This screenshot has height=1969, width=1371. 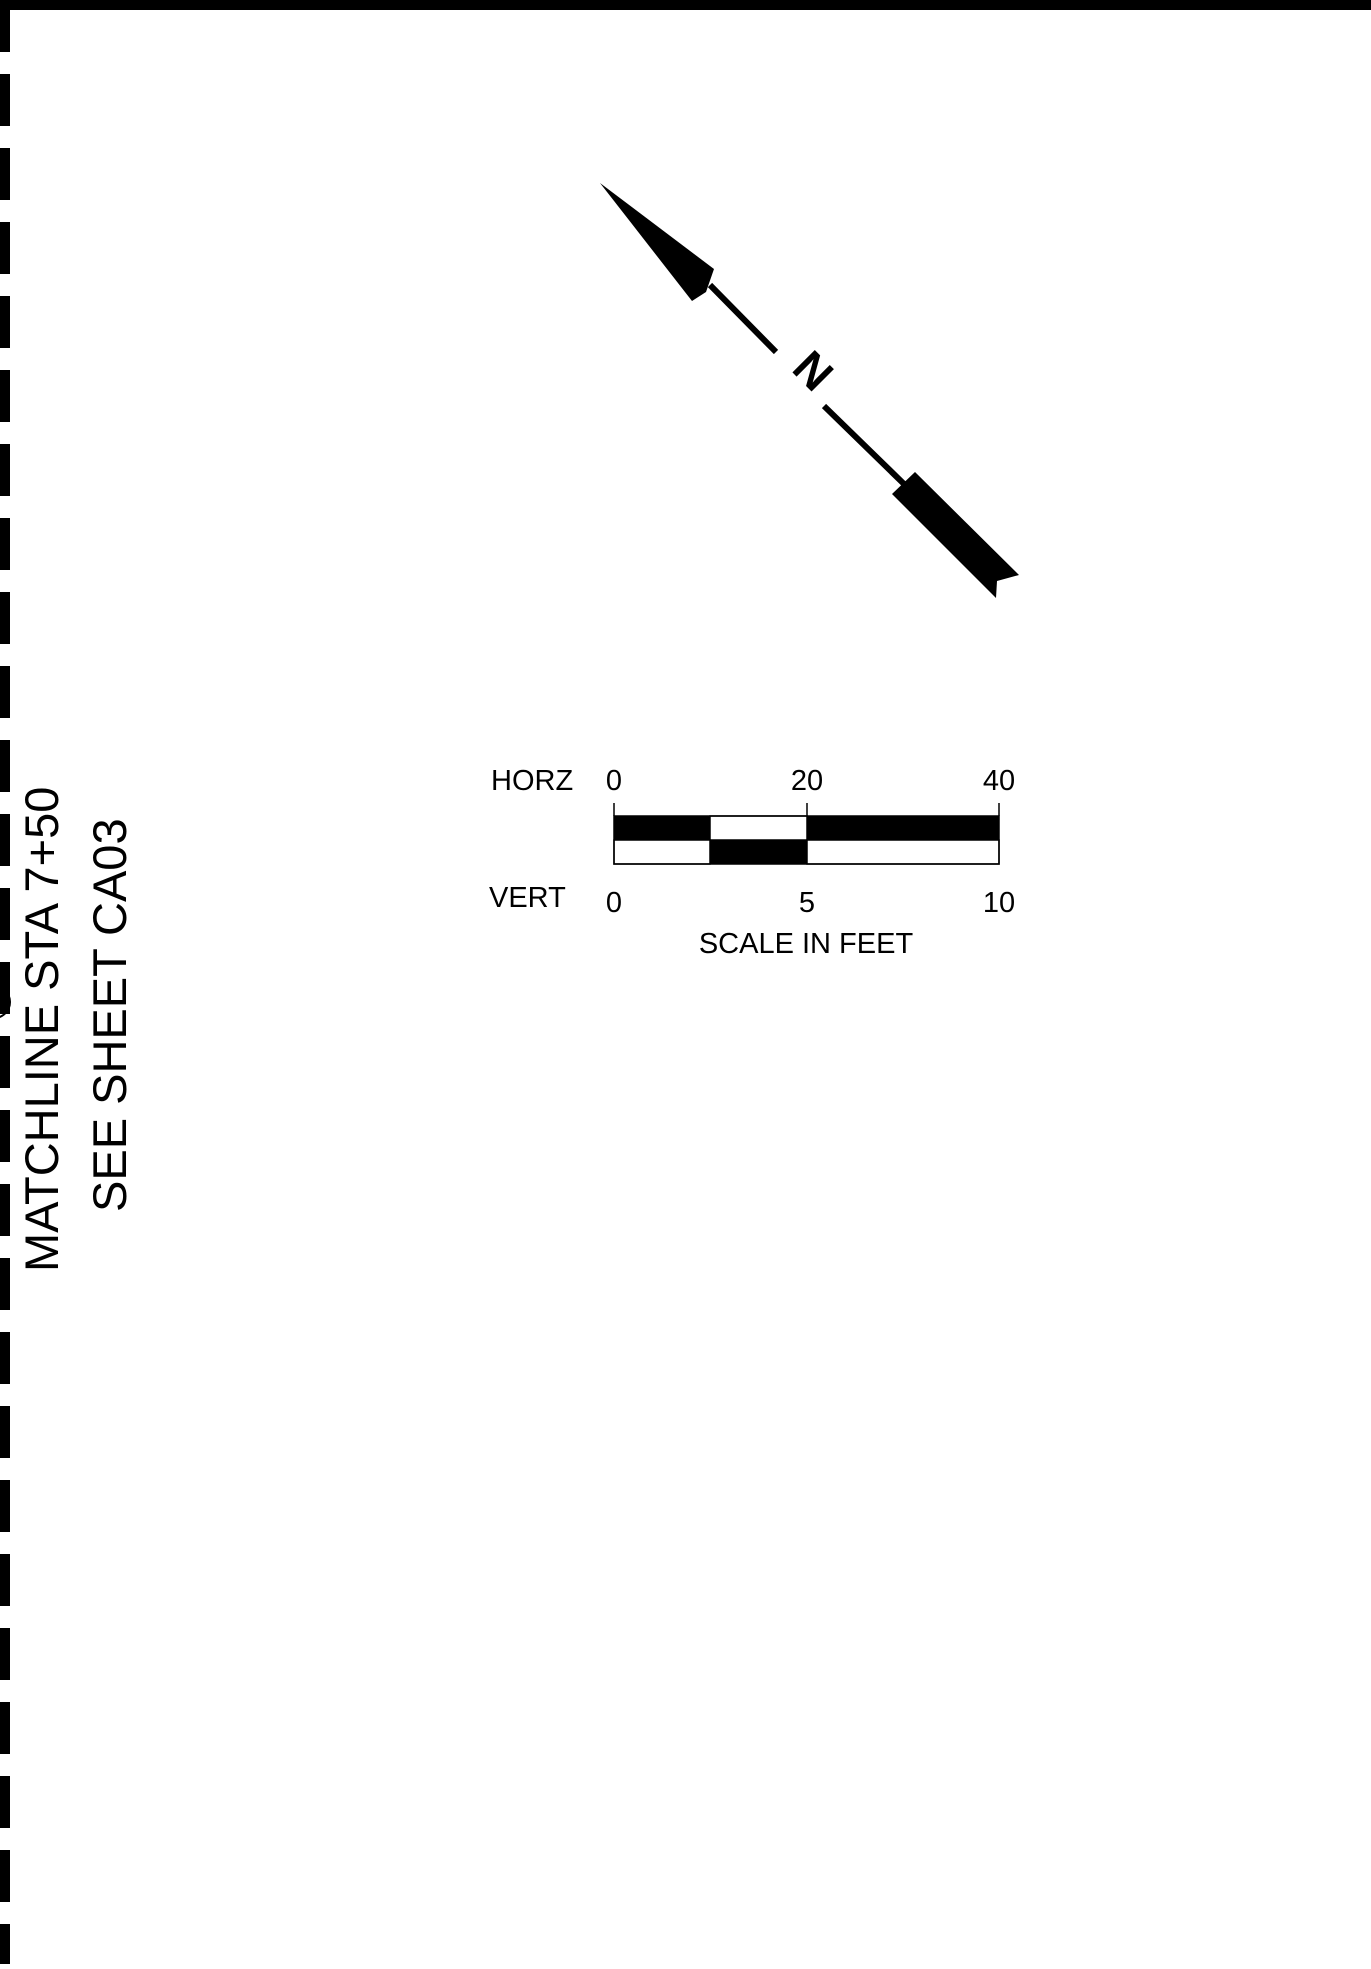 I want to click on north-arrow-icon: N, so click(x=809, y=390).